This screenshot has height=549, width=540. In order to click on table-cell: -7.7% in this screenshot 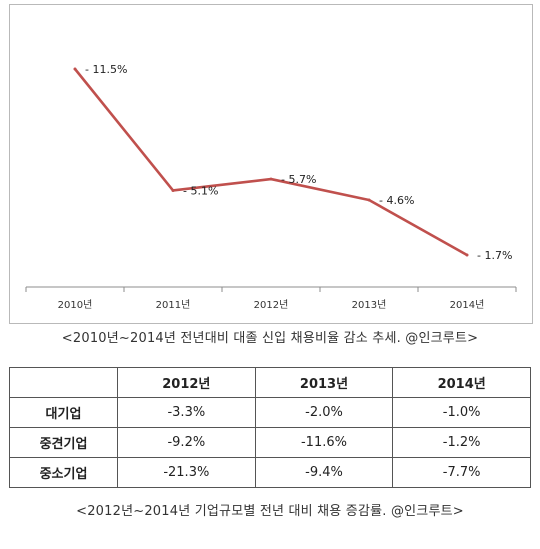, I will do `click(461, 472)`.